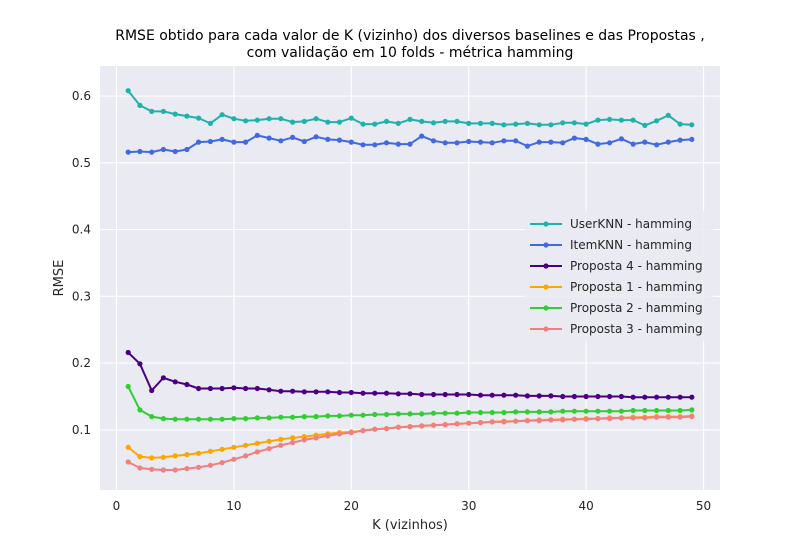 The image size is (800, 550). What do you see at coordinates (611, 245) in the screenshot?
I see `legend-item: ItemKNN - hamming` at bounding box center [611, 245].